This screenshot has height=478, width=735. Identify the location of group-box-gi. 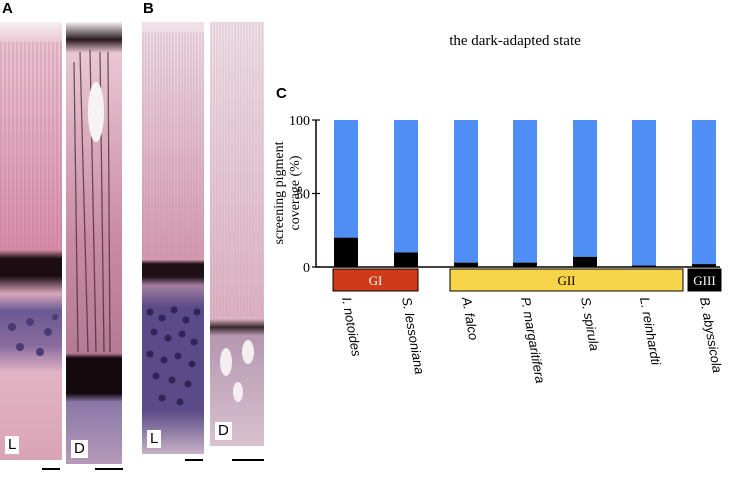
(375, 280).